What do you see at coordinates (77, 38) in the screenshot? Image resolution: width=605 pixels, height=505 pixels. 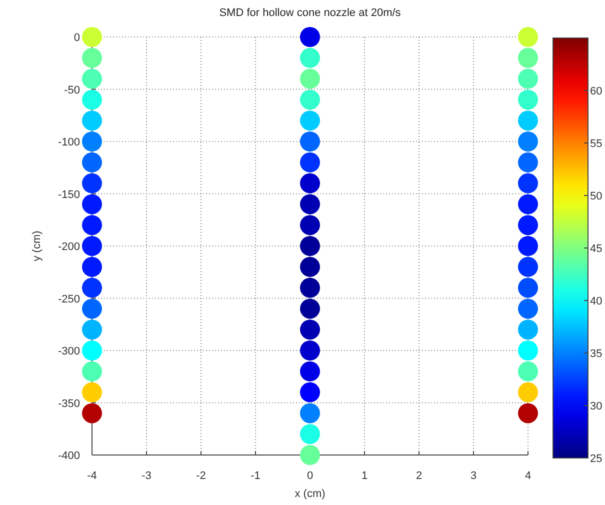 I see `y-tick-label: 0` at bounding box center [77, 38].